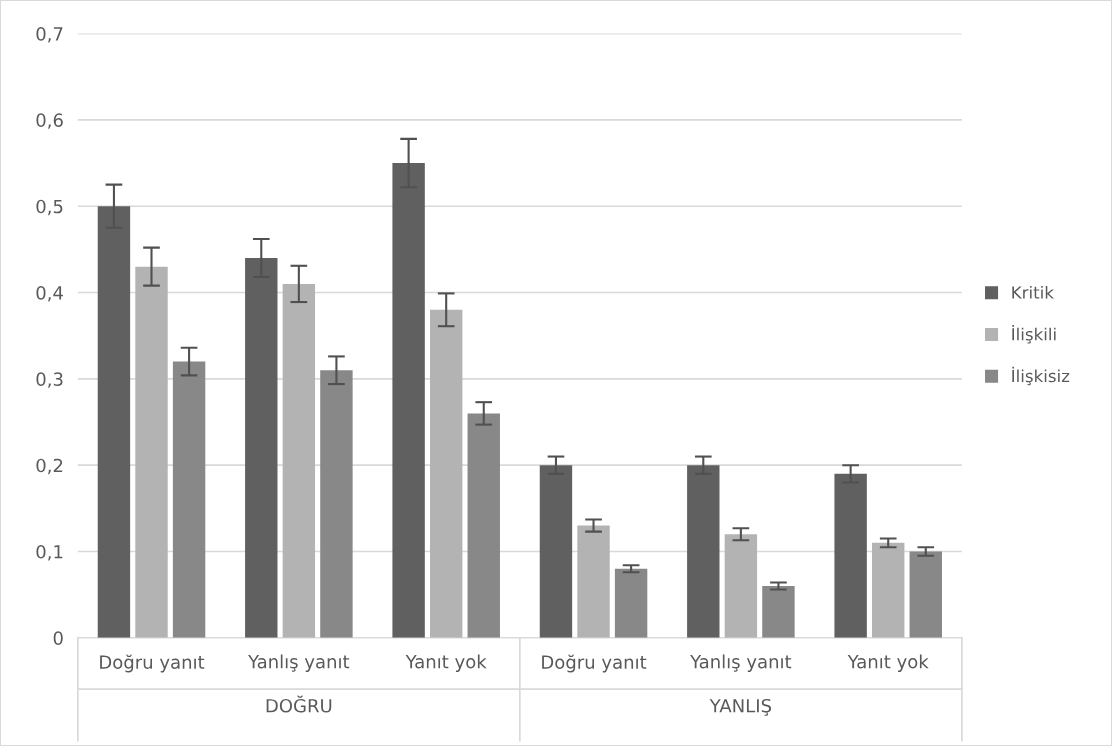 This screenshot has height=746, width=1112. I want to click on y-tick-label: 0,2, so click(49, 466).